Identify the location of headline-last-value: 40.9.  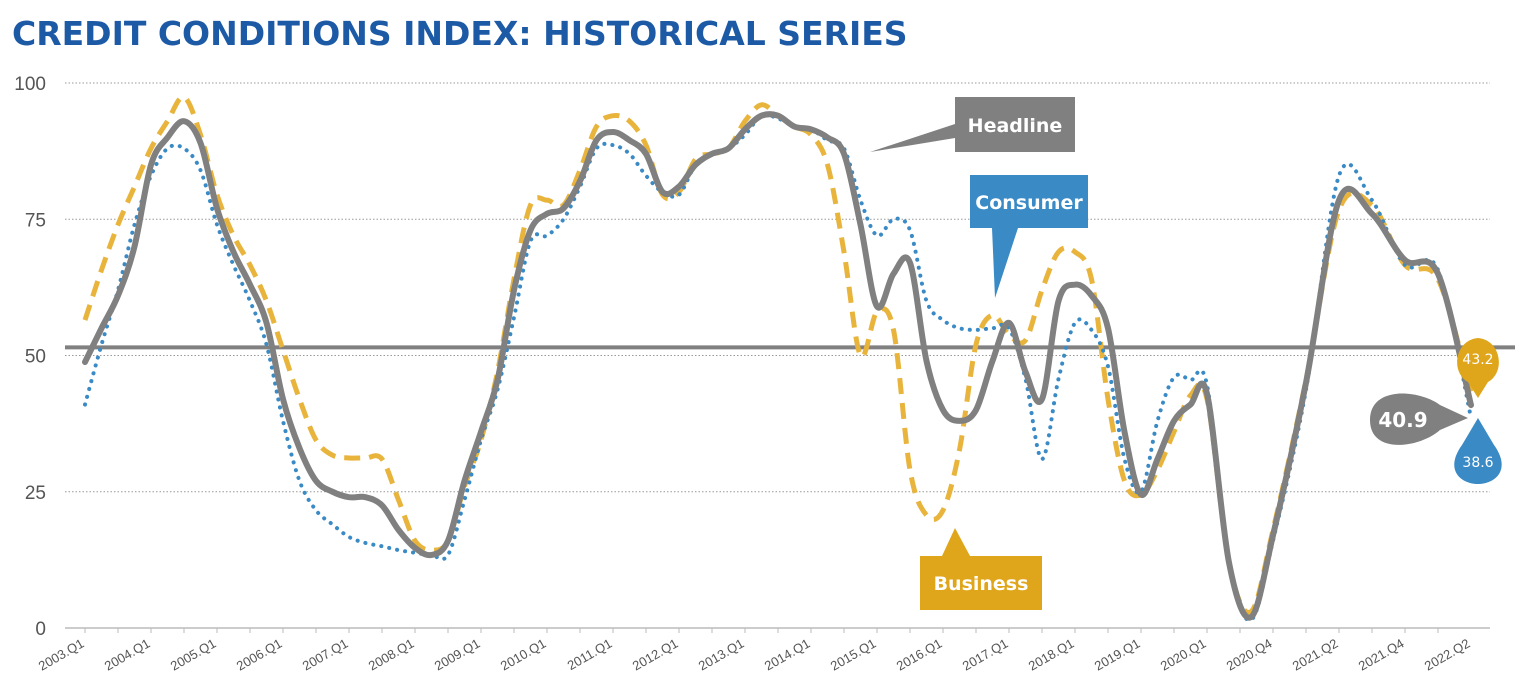
(1402, 420).